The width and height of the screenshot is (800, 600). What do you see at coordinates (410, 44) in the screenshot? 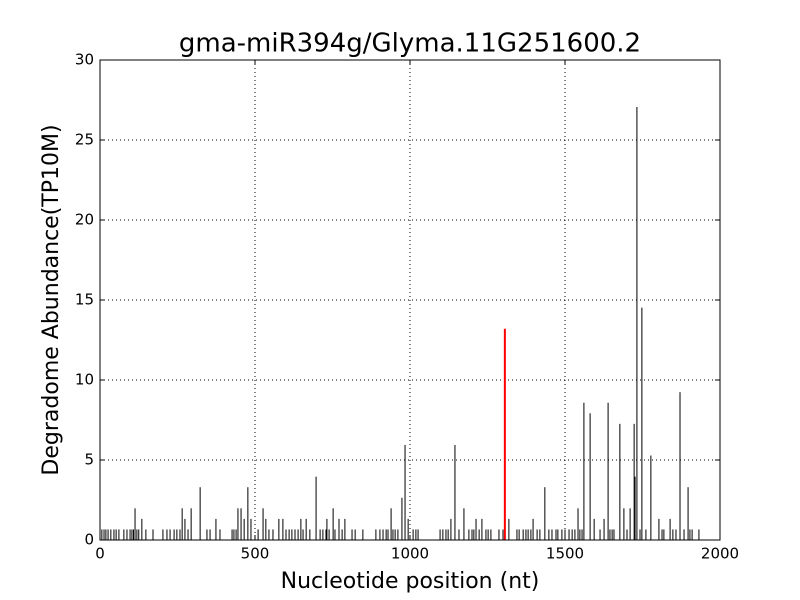
I see `chart-title: gma-miR394g/Glyma.11G251600.2` at bounding box center [410, 44].